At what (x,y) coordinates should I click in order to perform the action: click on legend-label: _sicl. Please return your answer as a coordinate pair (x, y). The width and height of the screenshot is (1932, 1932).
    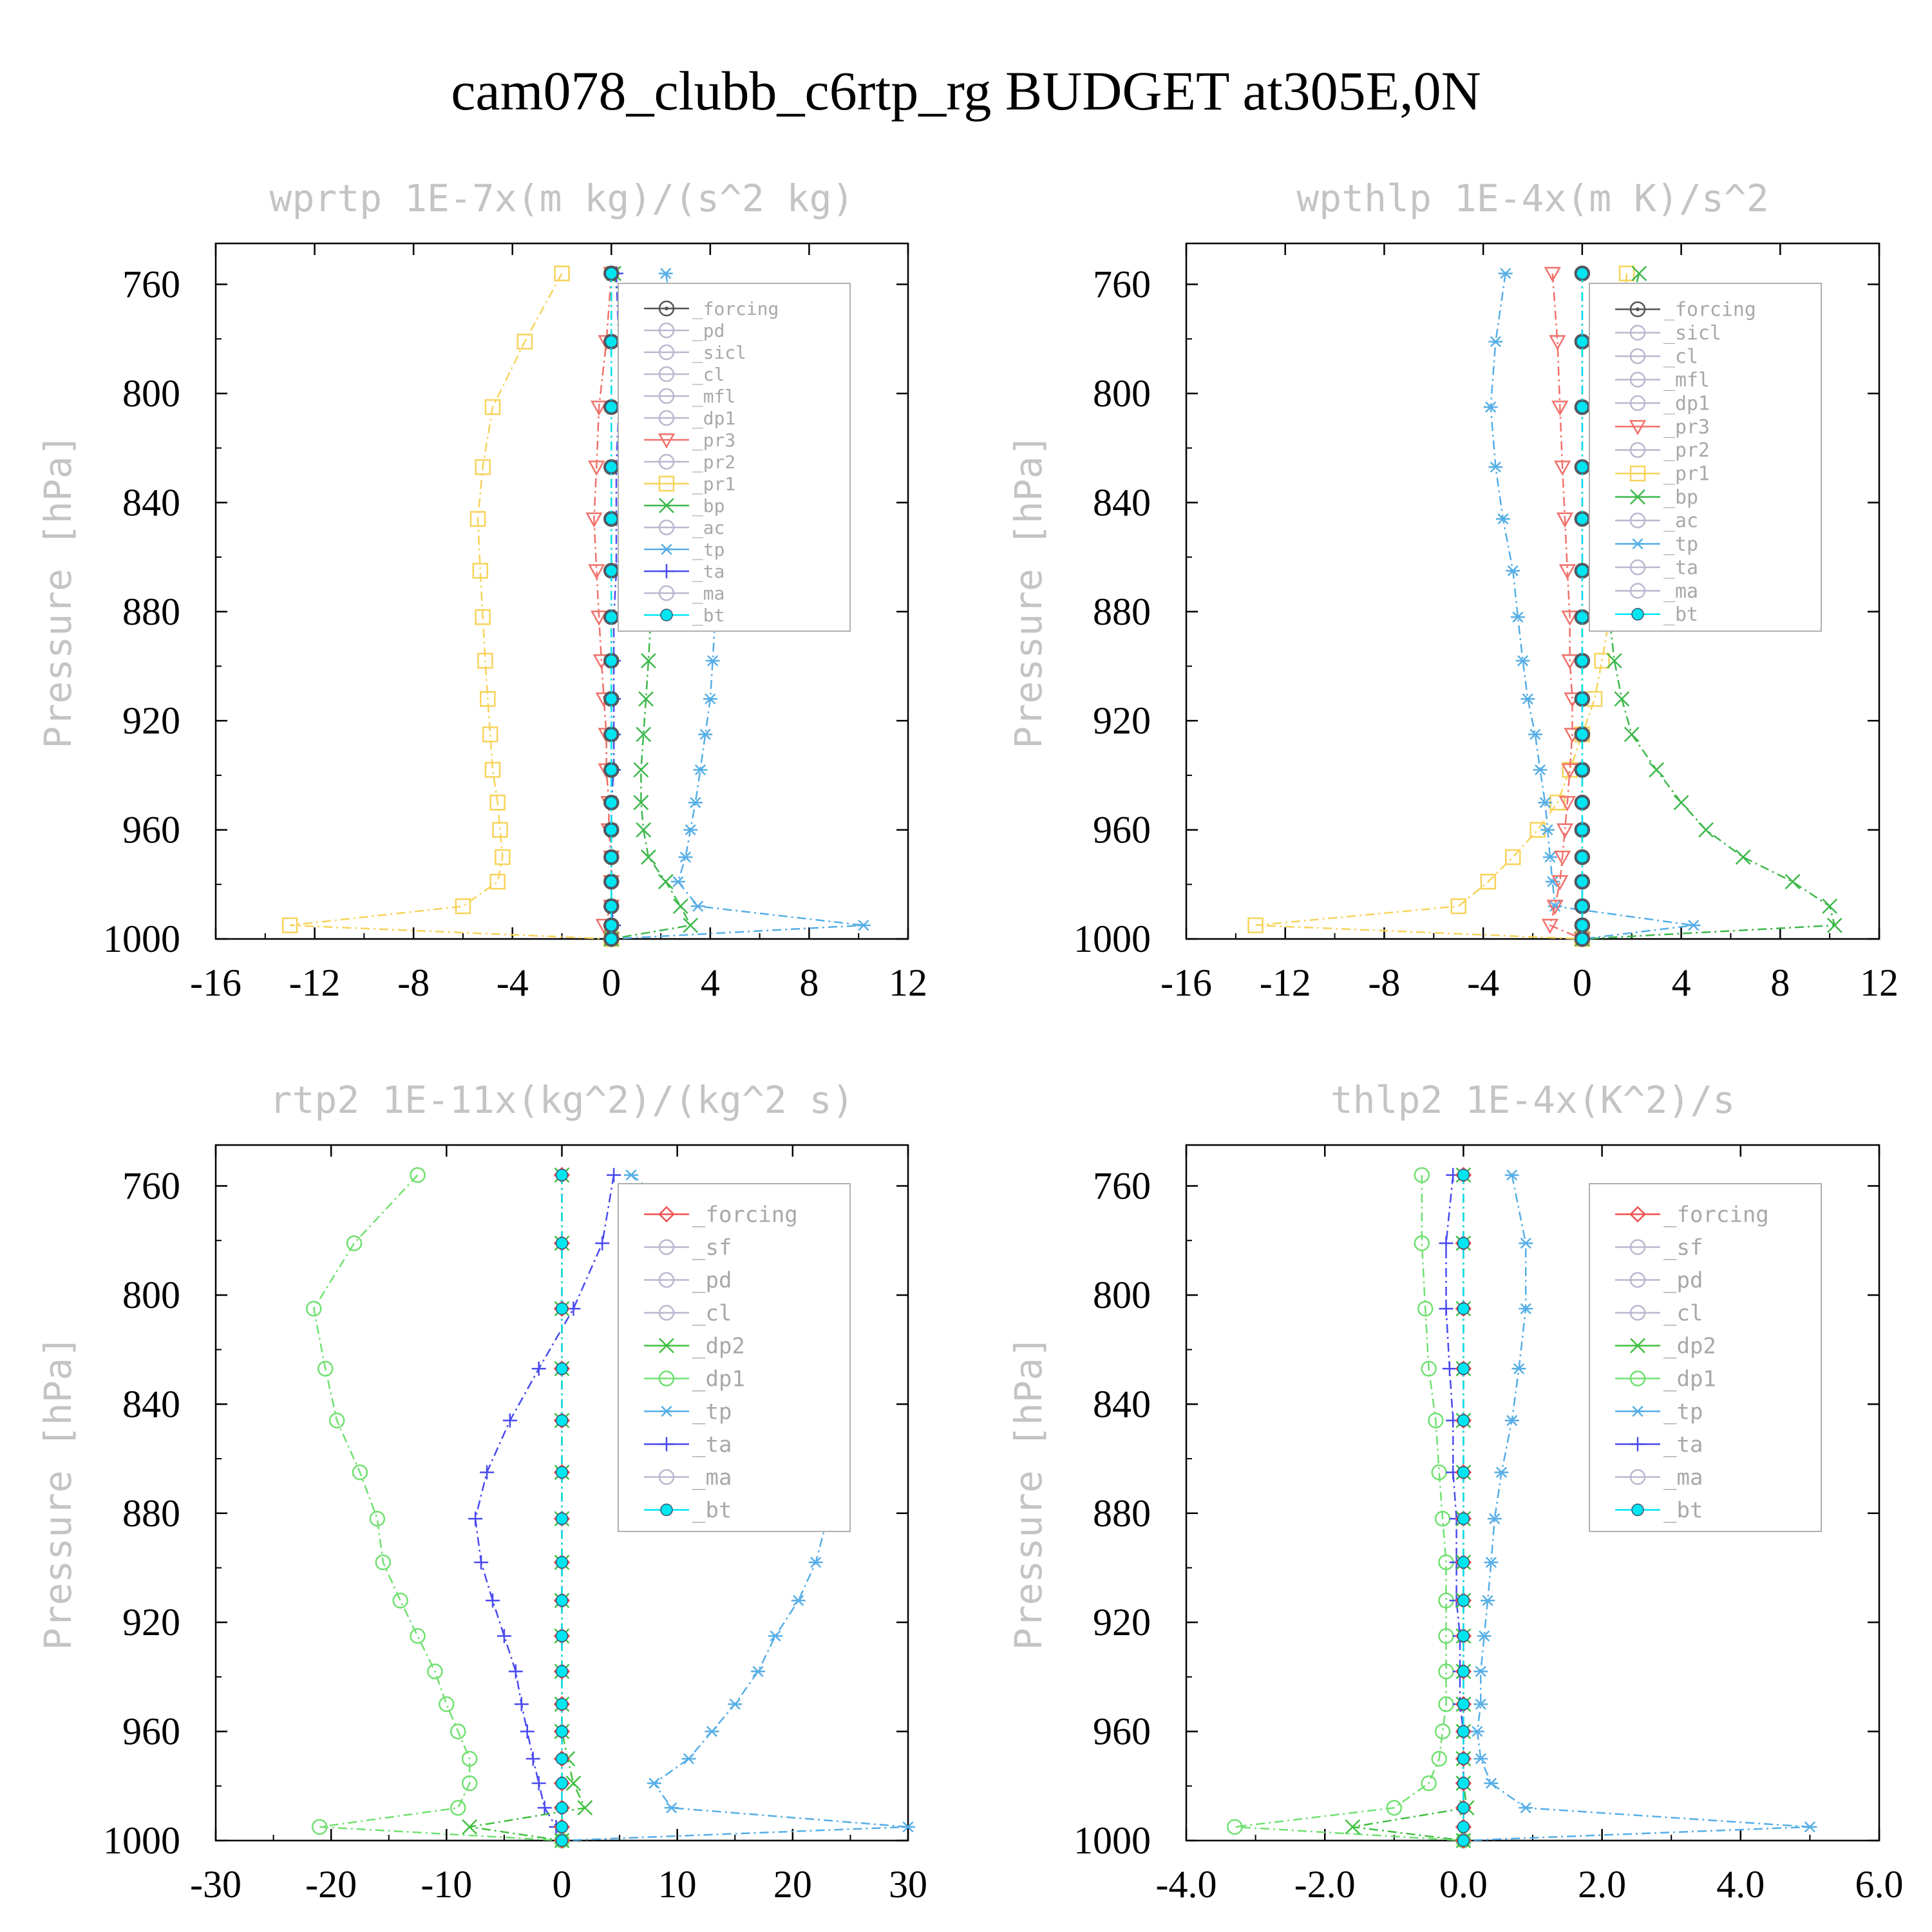
    Looking at the image, I should click on (719, 353).